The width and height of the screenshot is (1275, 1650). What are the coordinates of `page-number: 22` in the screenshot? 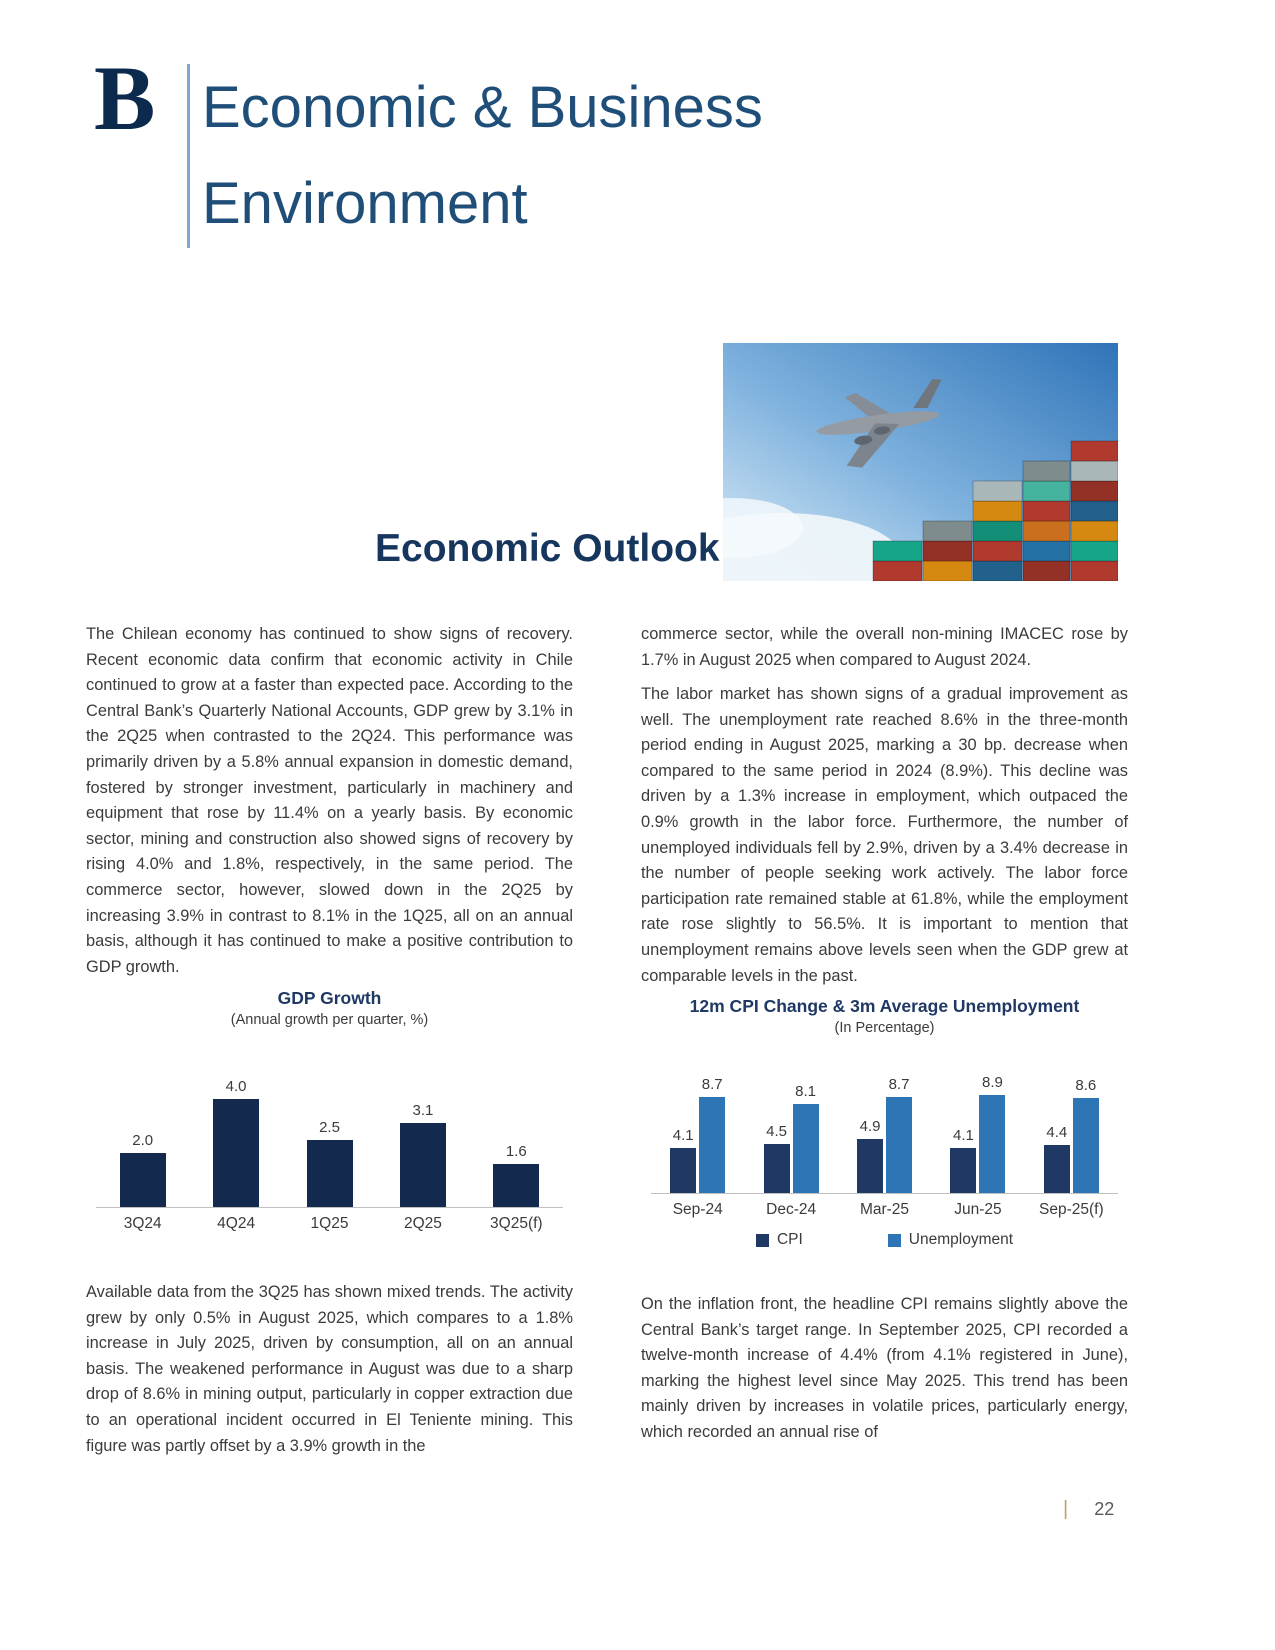 It's located at (1104, 1509).